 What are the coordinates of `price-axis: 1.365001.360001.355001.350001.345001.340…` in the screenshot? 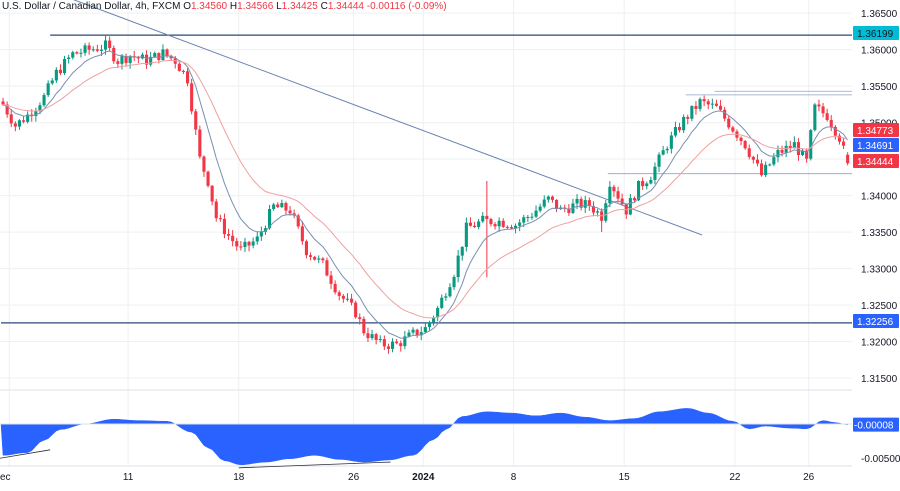 It's located at (876, 243).